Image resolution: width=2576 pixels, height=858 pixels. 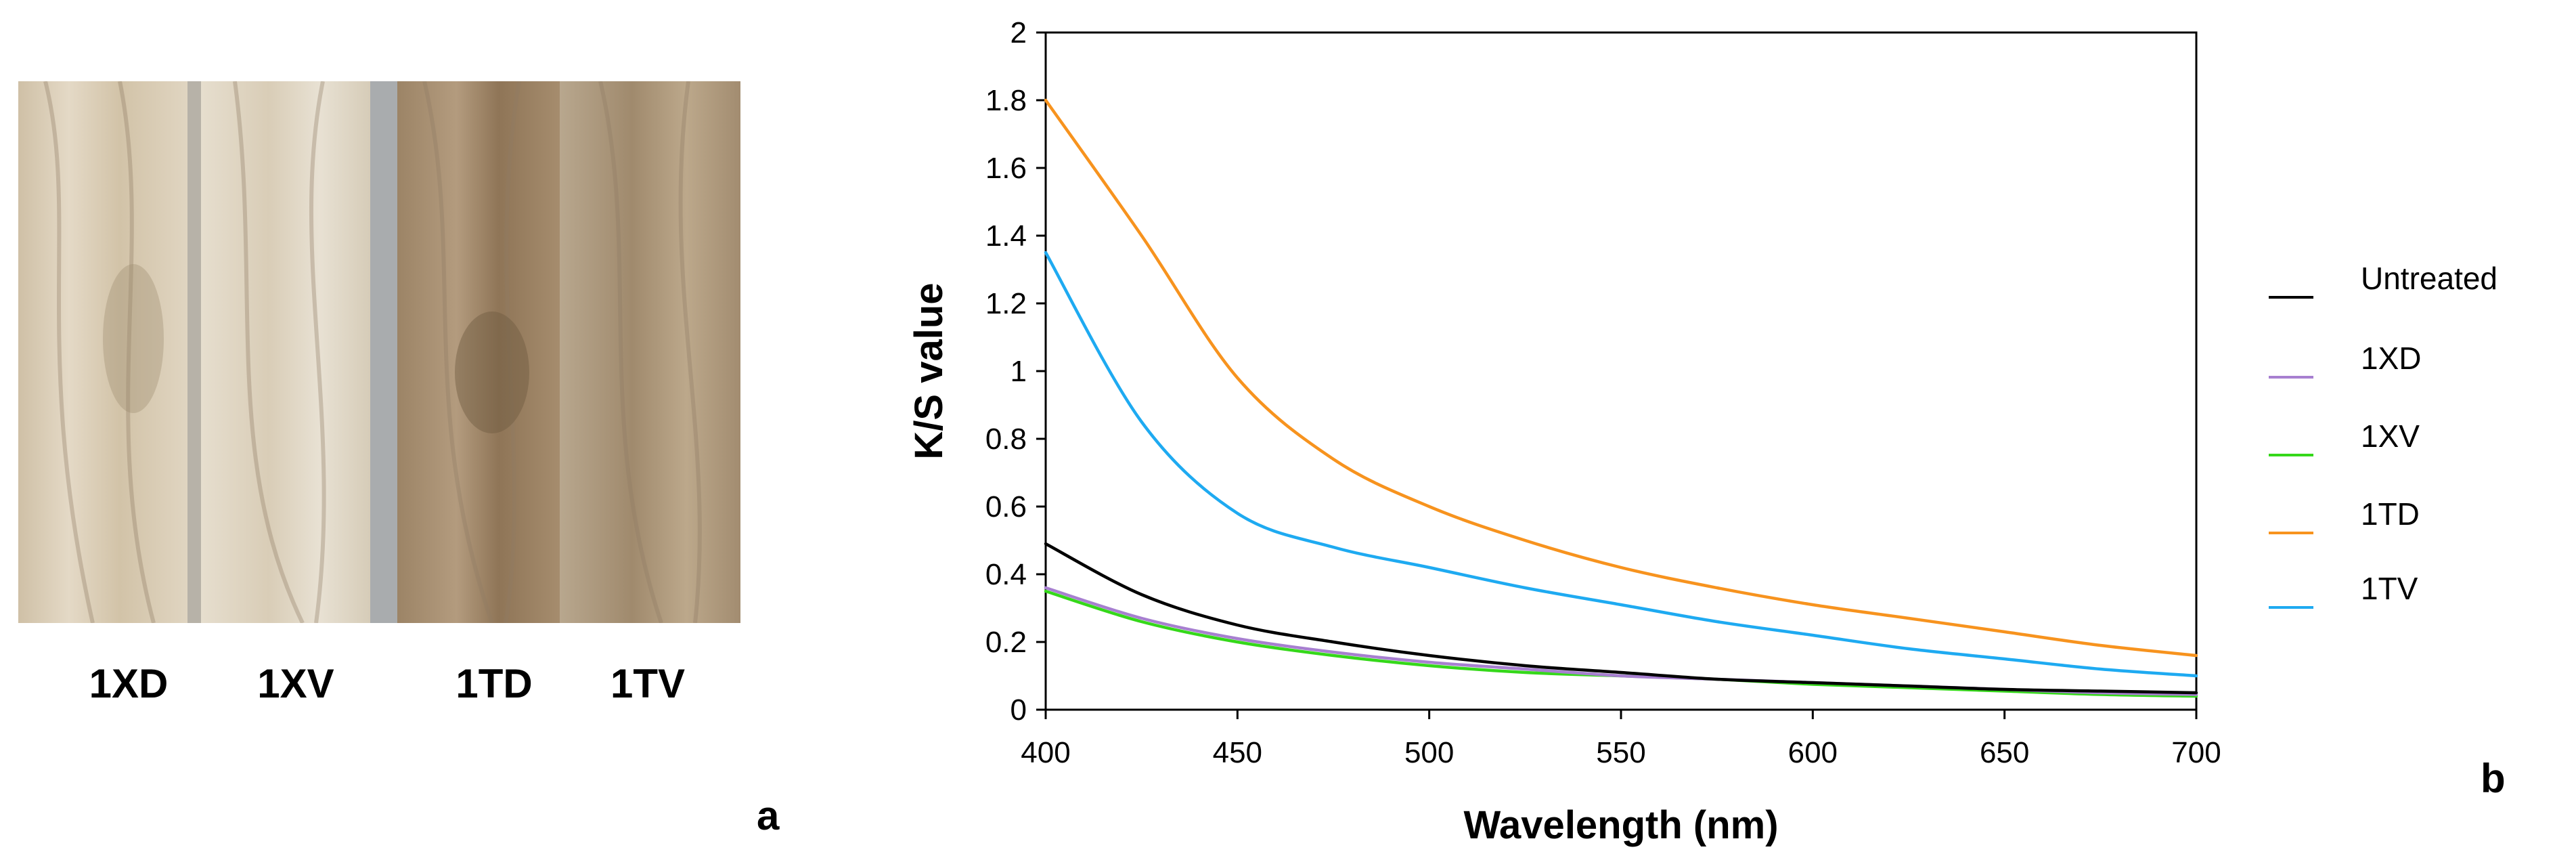 I want to click on legend-label-1tv: 1TV, so click(x=2389, y=588).